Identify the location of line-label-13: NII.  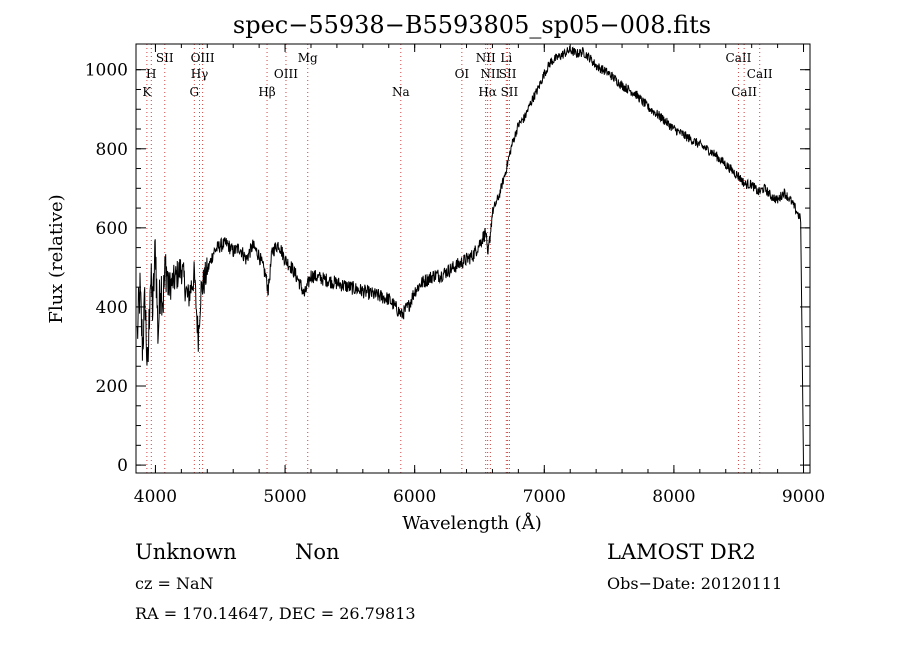
(490, 74).